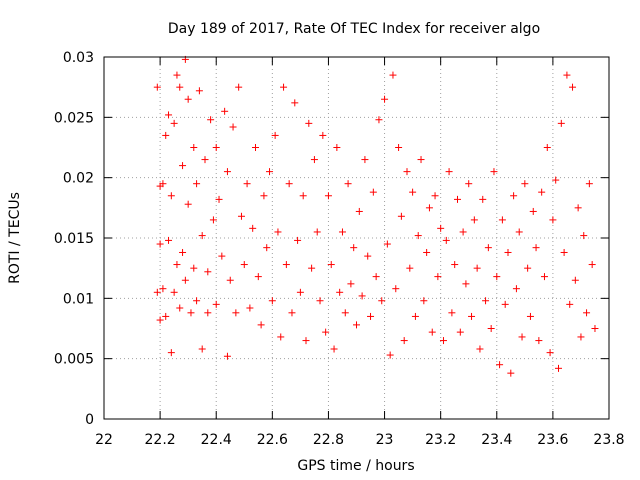 This screenshot has width=640, height=480. What do you see at coordinates (355, 466) in the screenshot?
I see `x-axis-label: GPS time / hours` at bounding box center [355, 466].